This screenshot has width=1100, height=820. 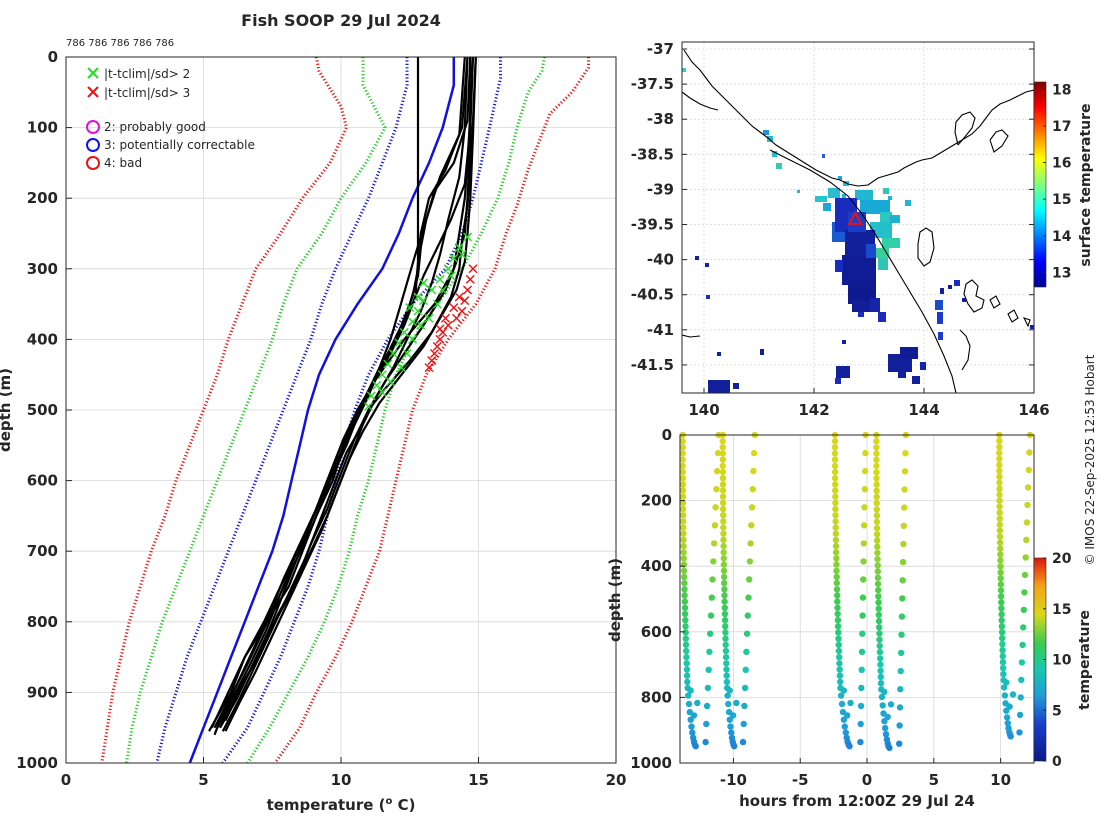 What do you see at coordinates (341, 20) in the screenshot?
I see `profile-title: Fish SOOP 29 Jul 2024` at bounding box center [341, 20].